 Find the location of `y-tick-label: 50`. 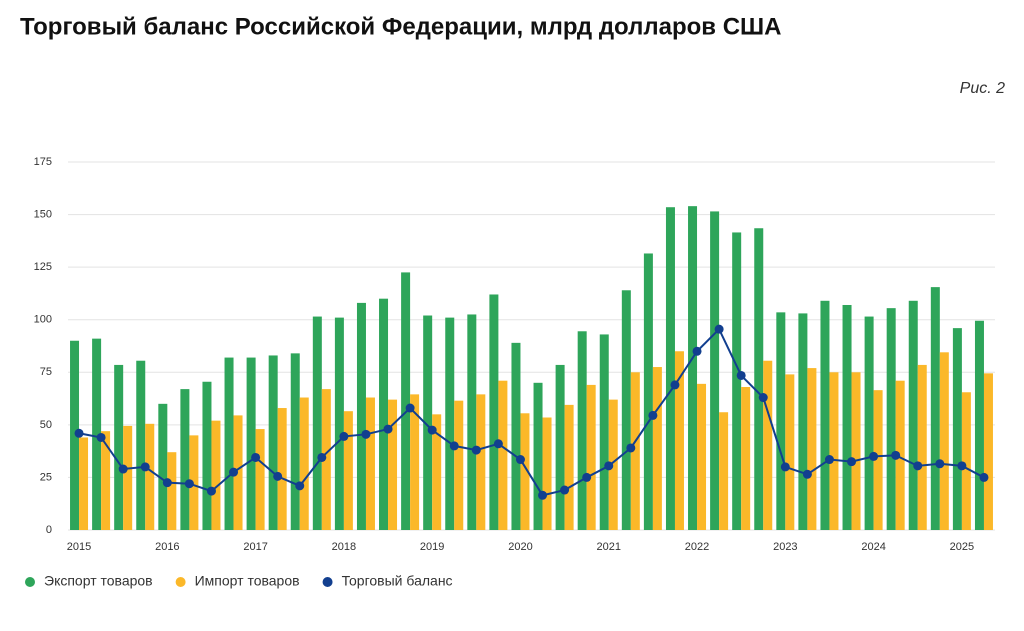

y-tick-label: 50 is located at coordinates (46, 425).